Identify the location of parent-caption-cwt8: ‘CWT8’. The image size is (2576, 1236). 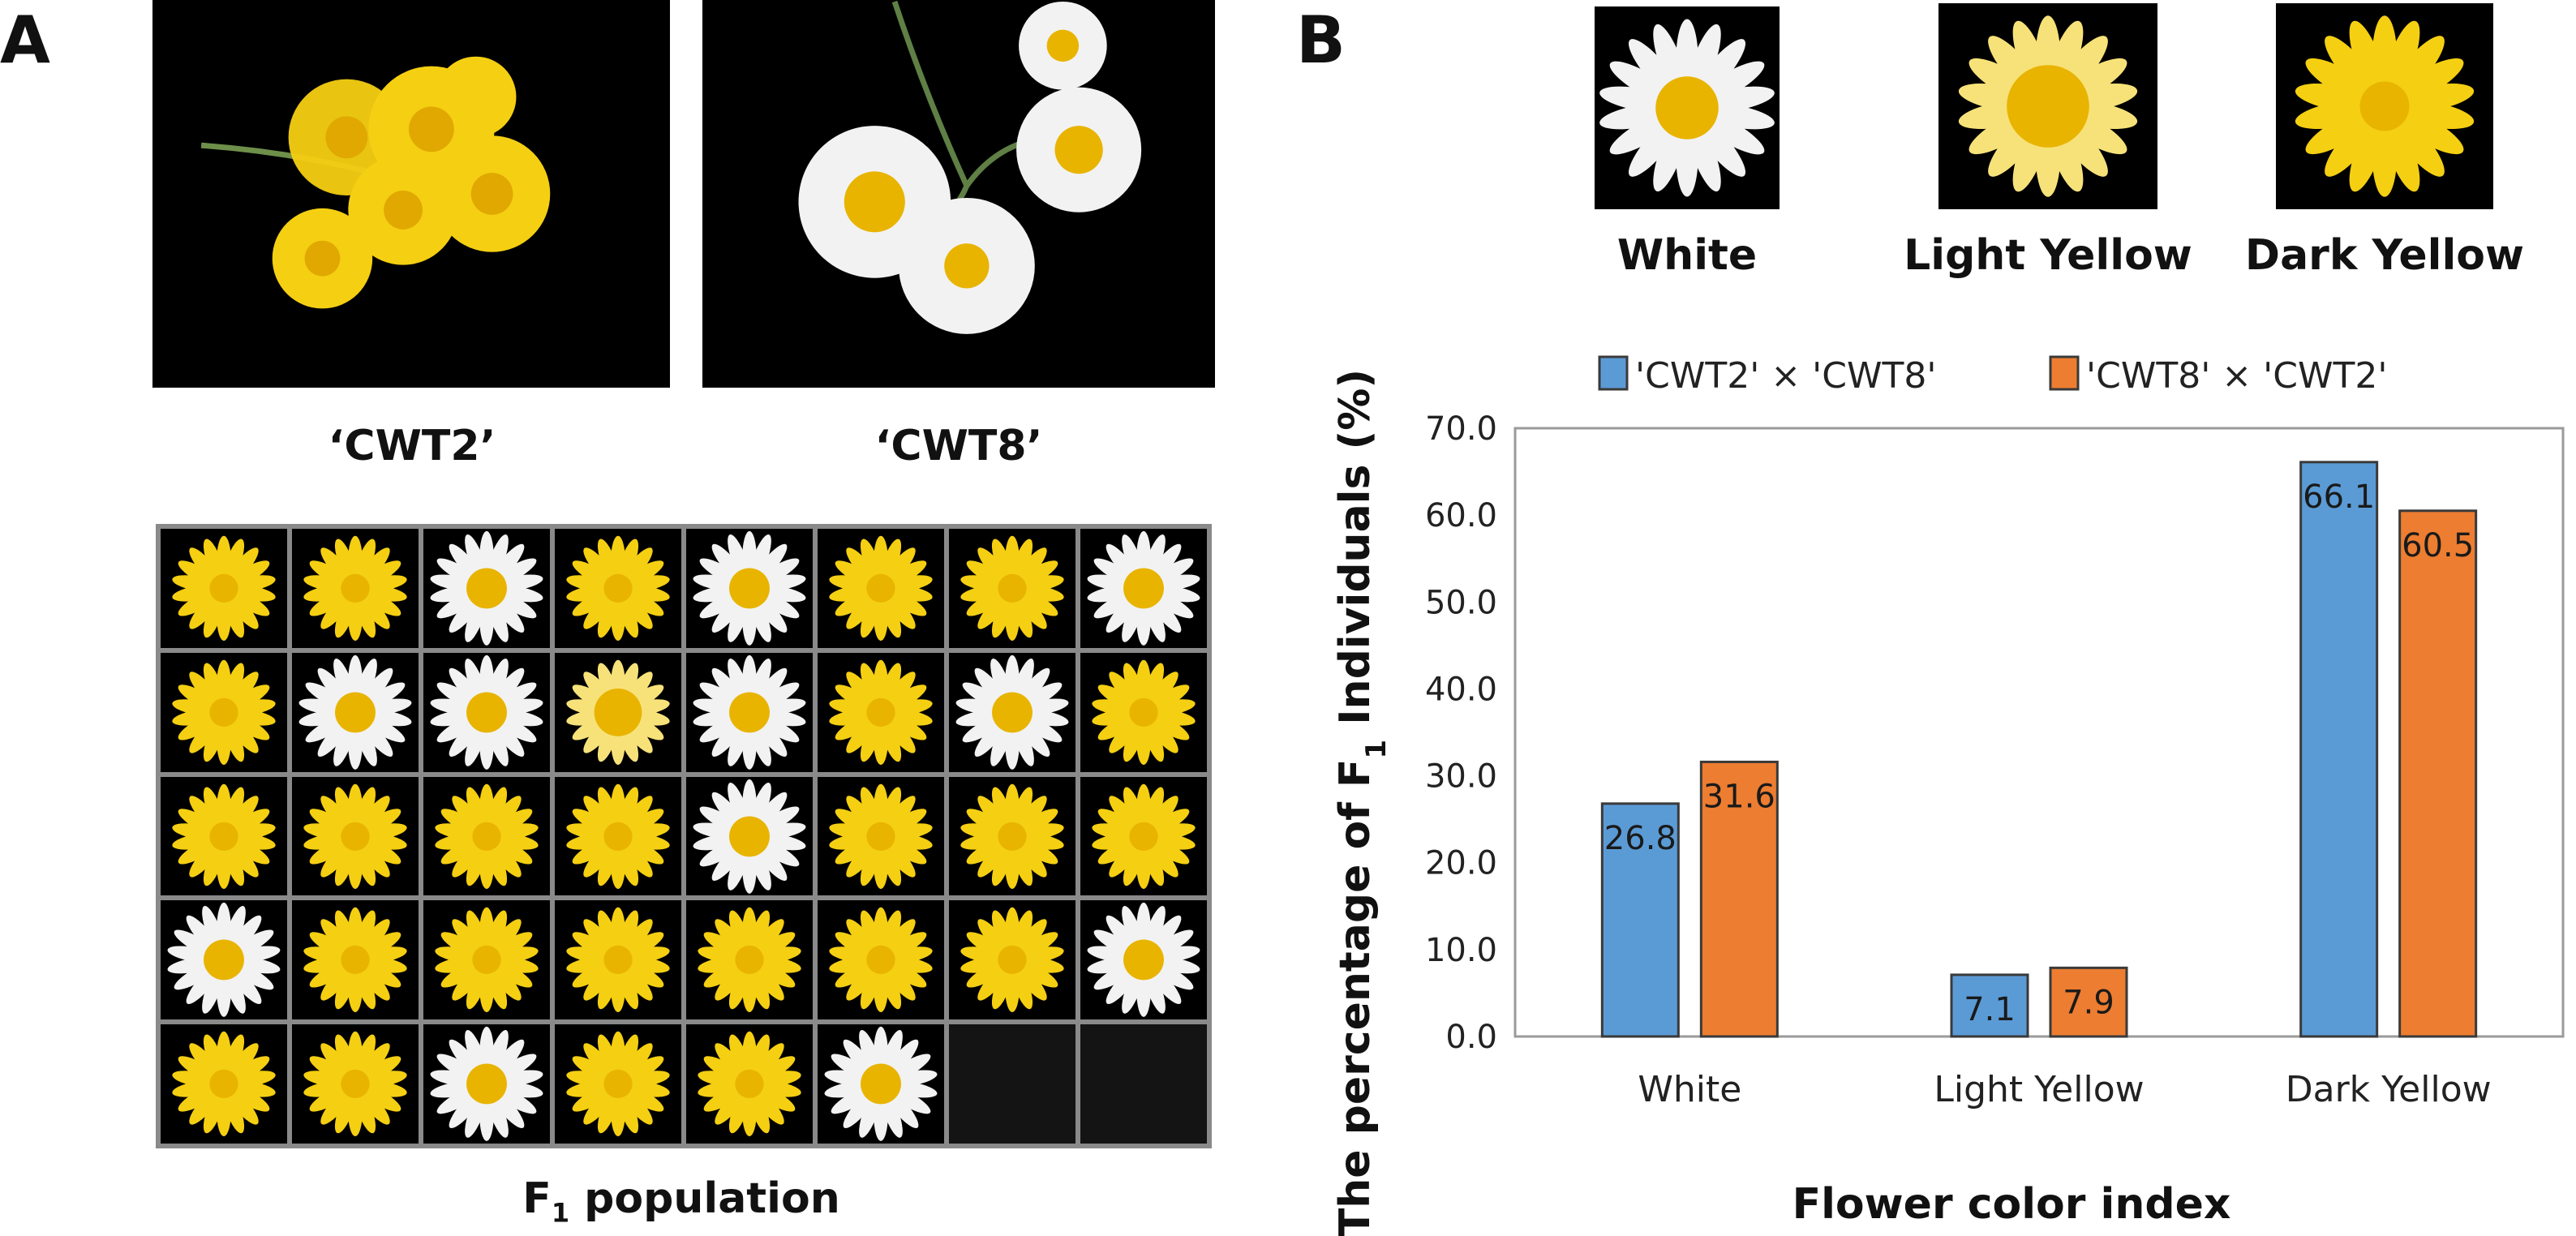
(958, 446).